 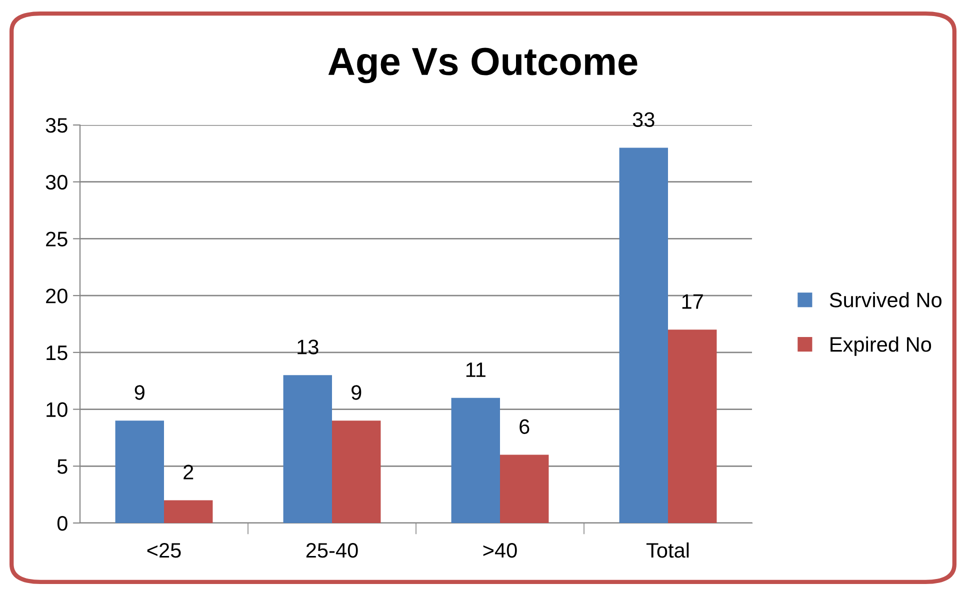 I want to click on legend-label: Survived No, so click(x=886, y=300).